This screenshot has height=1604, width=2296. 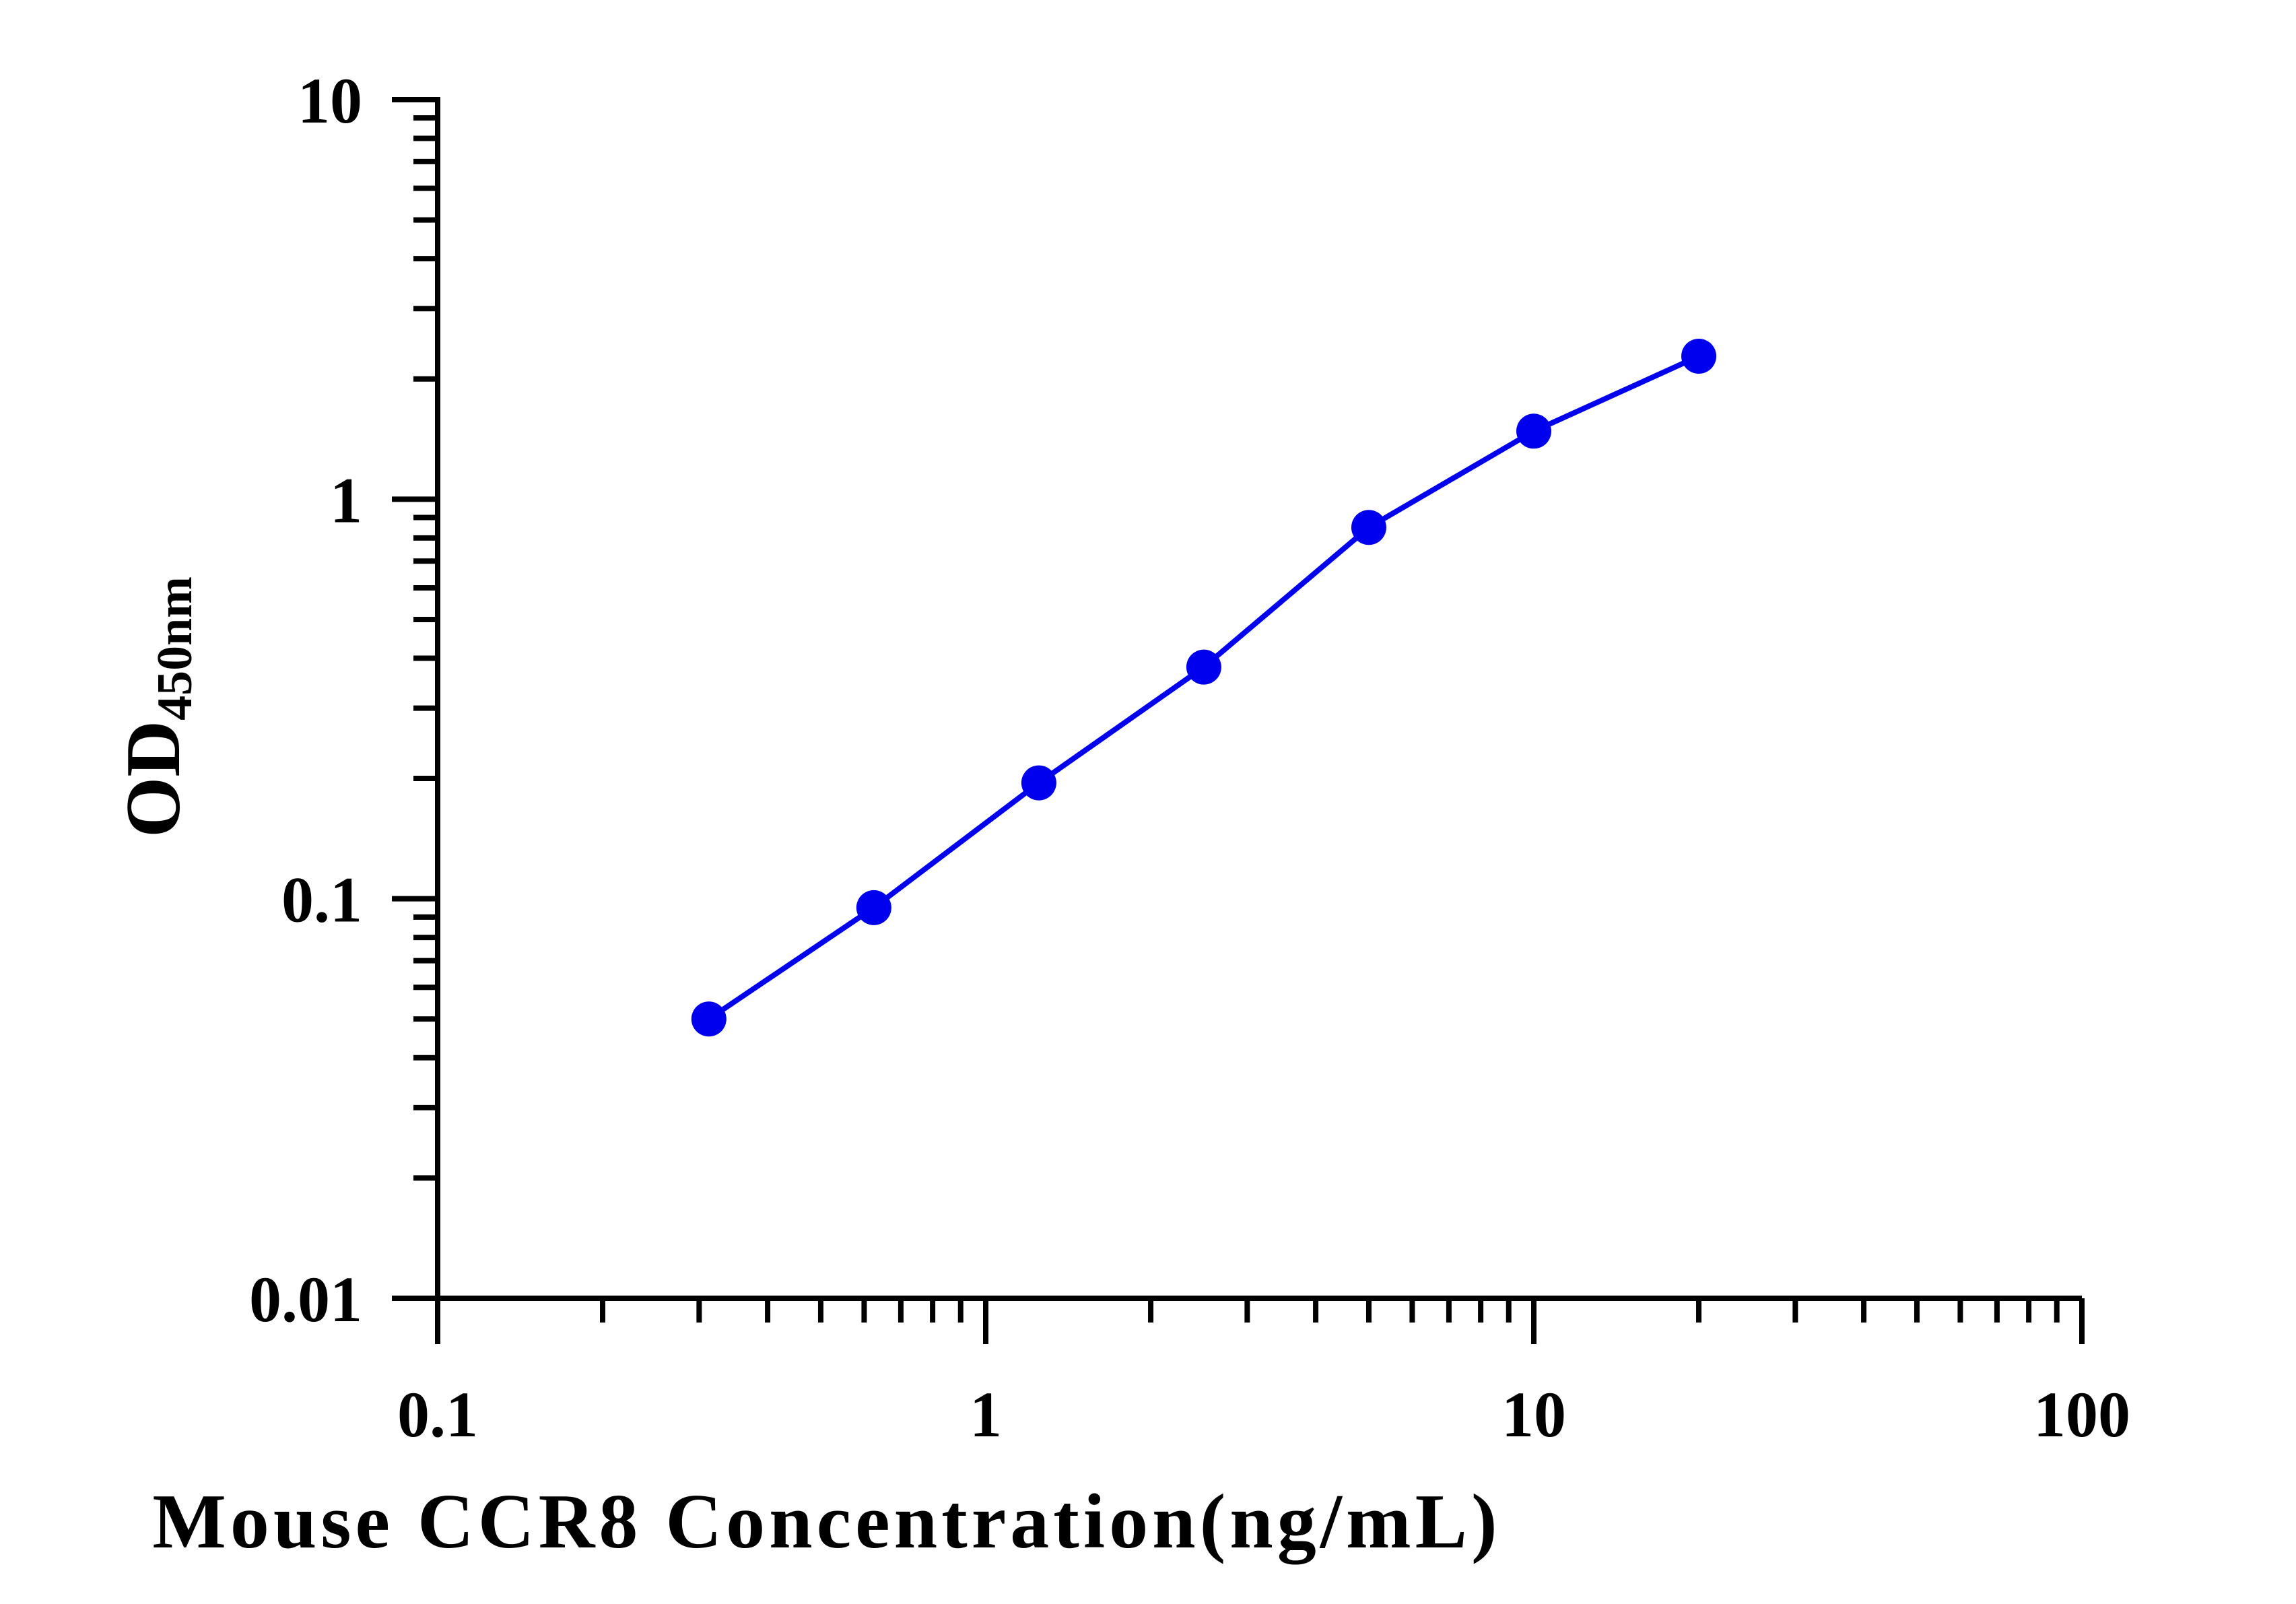 What do you see at coordinates (986, 1414) in the screenshot?
I see `x-tick-label: 1` at bounding box center [986, 1414].